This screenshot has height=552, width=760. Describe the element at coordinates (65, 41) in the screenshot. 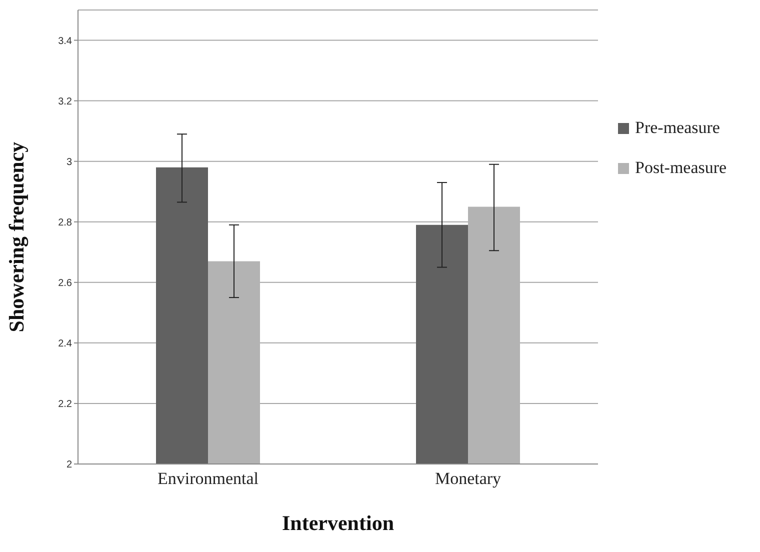

I see `y-tick-label: 3.4` at that location.